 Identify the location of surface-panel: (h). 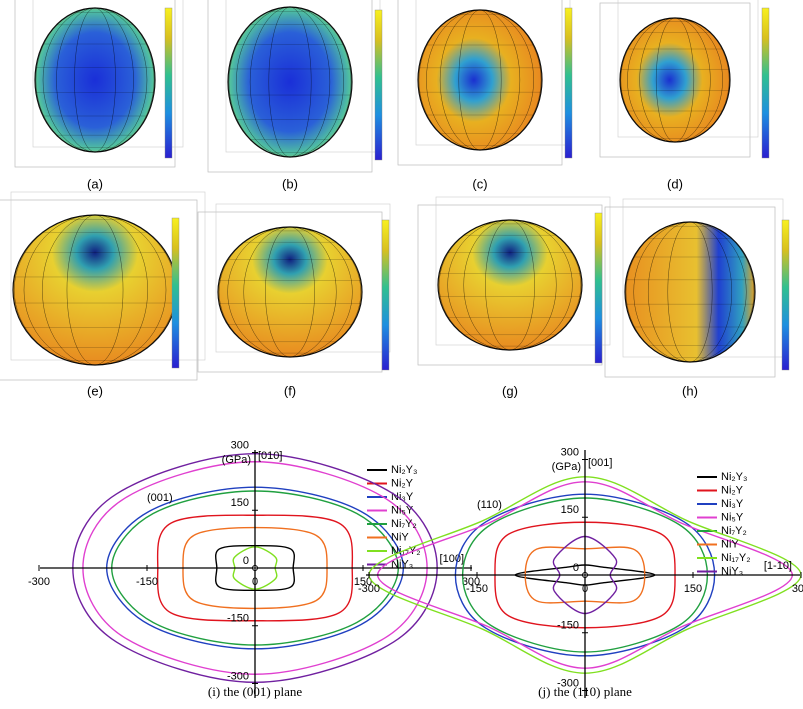
(697, 298).